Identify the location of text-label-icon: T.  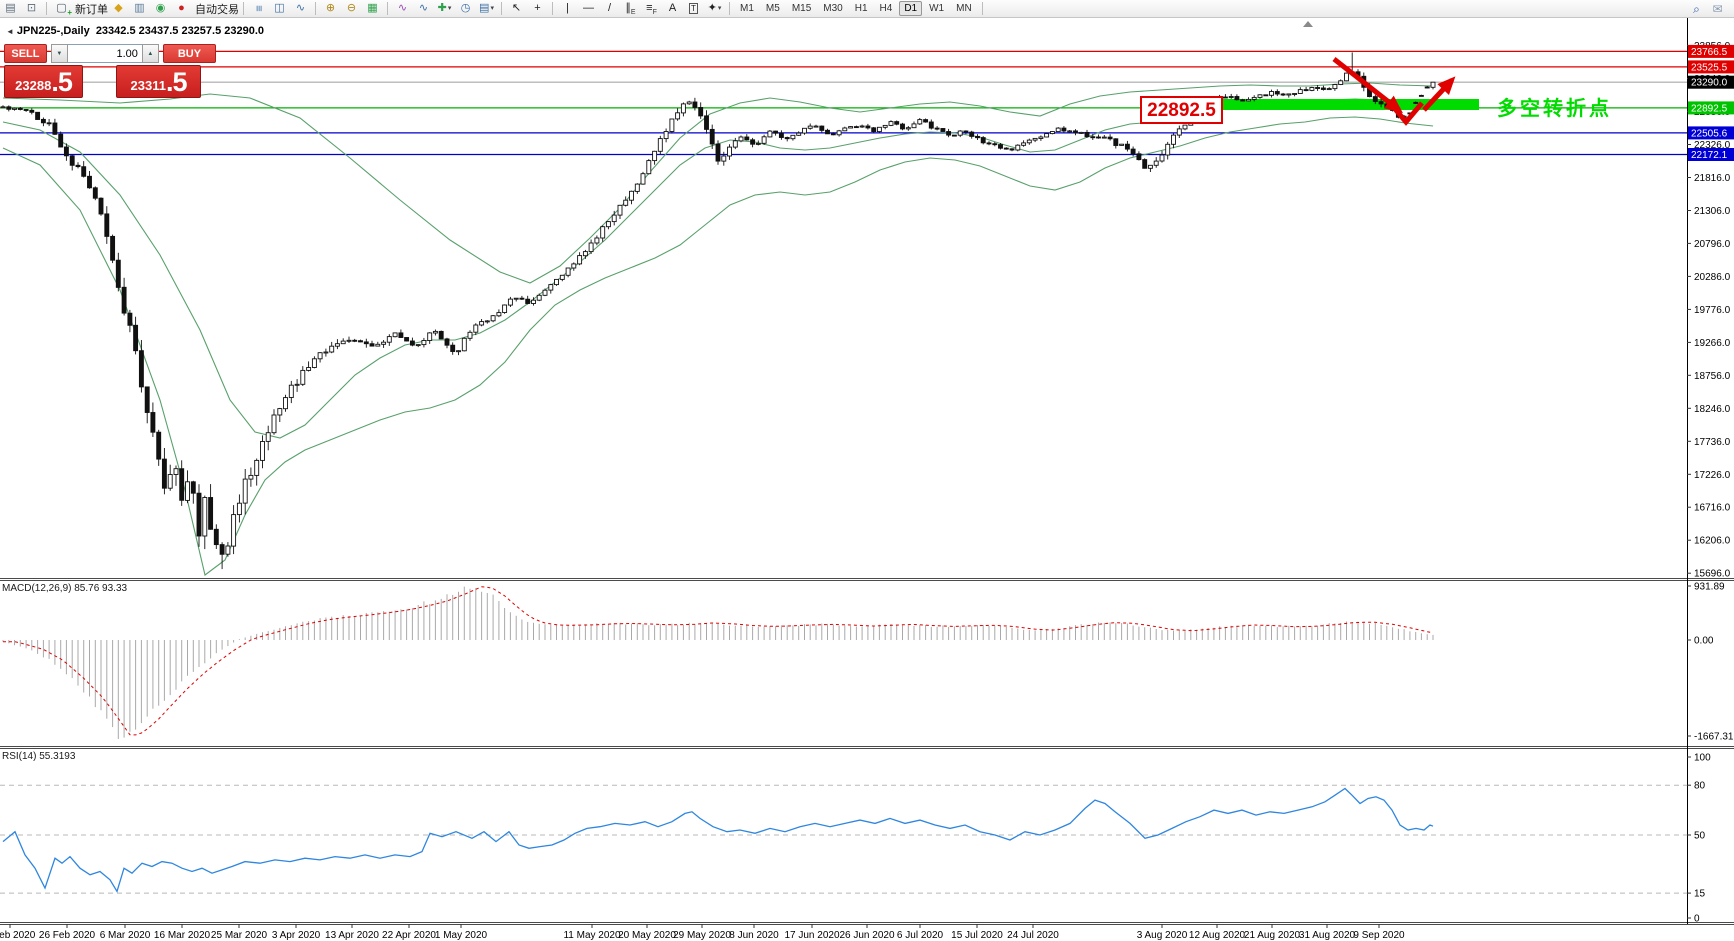
(693, 8).